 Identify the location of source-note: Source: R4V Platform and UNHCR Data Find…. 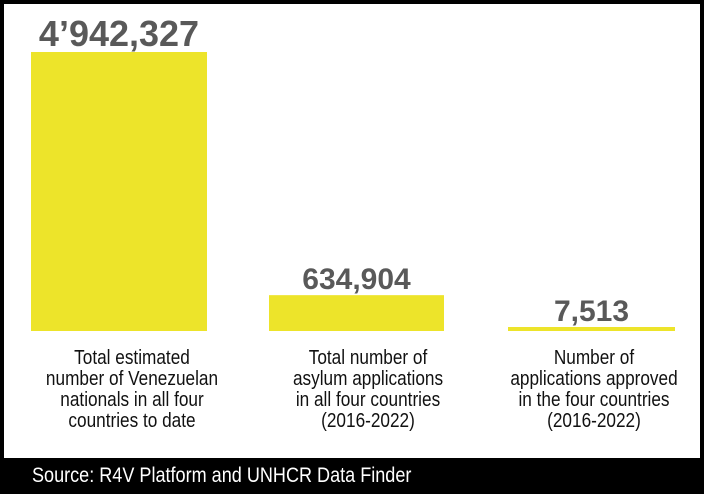
(222, 475).